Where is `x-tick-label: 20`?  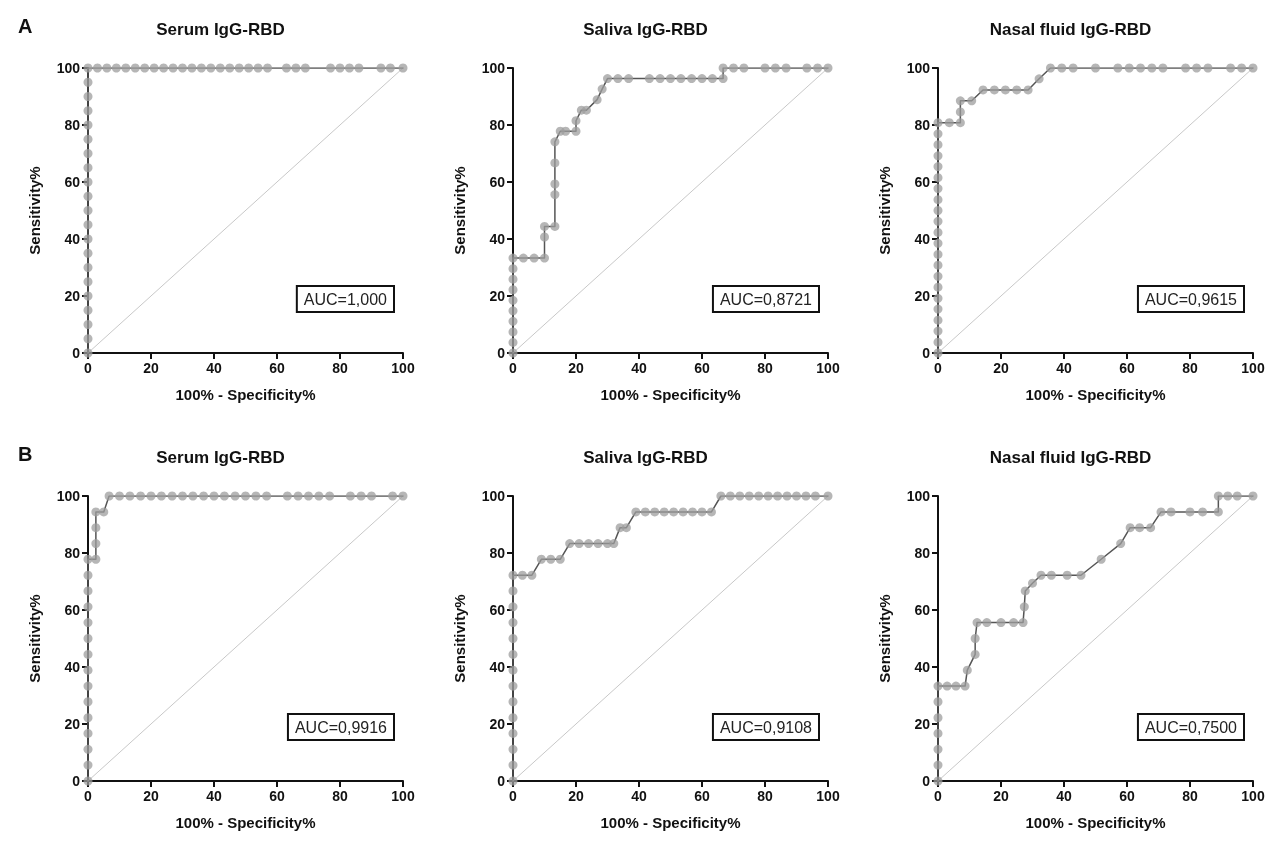 x-tick-label: 20 is located at coordinates (576, 796).